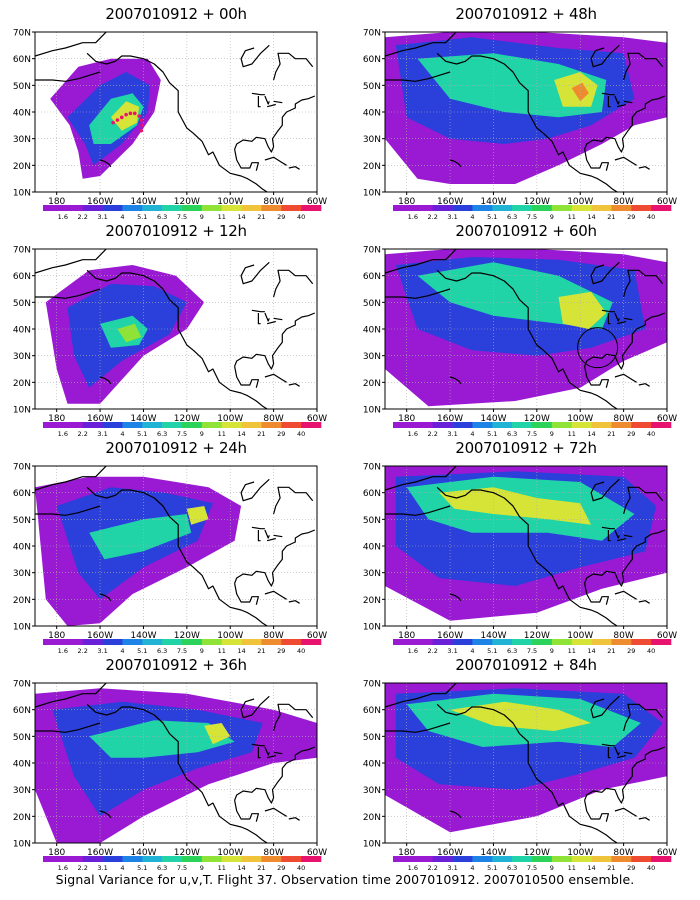 This screenshot has width=700, height=900. What do you see at coordinates (372, 818) in the screenshot?
I see `lat-label: 20N` at bounding box center [372, 818].